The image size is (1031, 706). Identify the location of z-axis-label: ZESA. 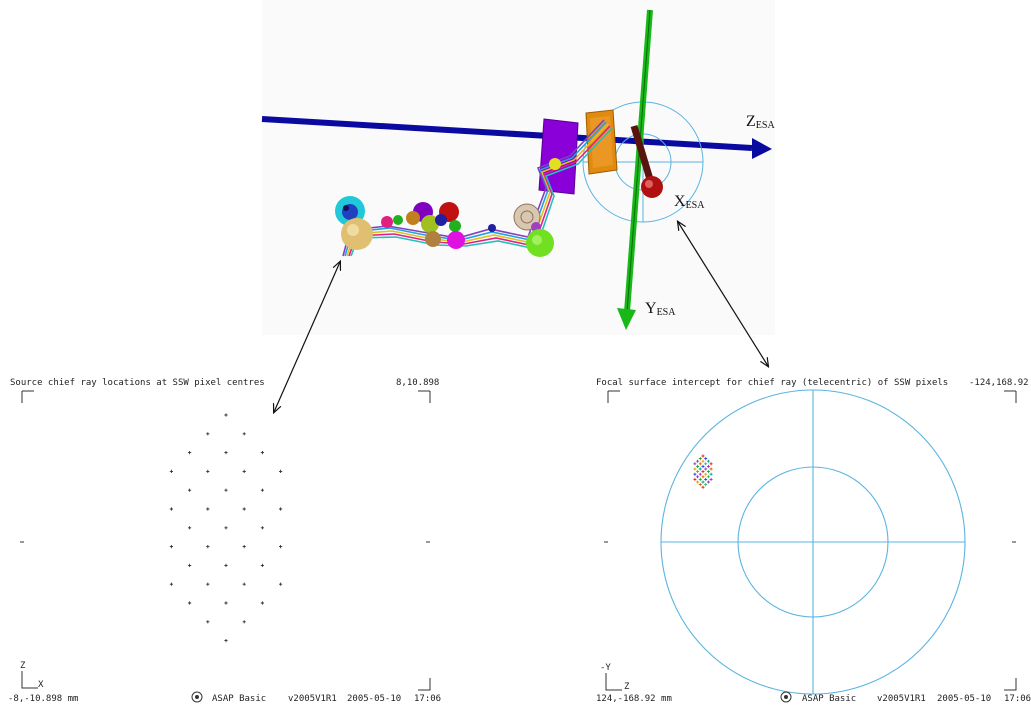
(760, 122).